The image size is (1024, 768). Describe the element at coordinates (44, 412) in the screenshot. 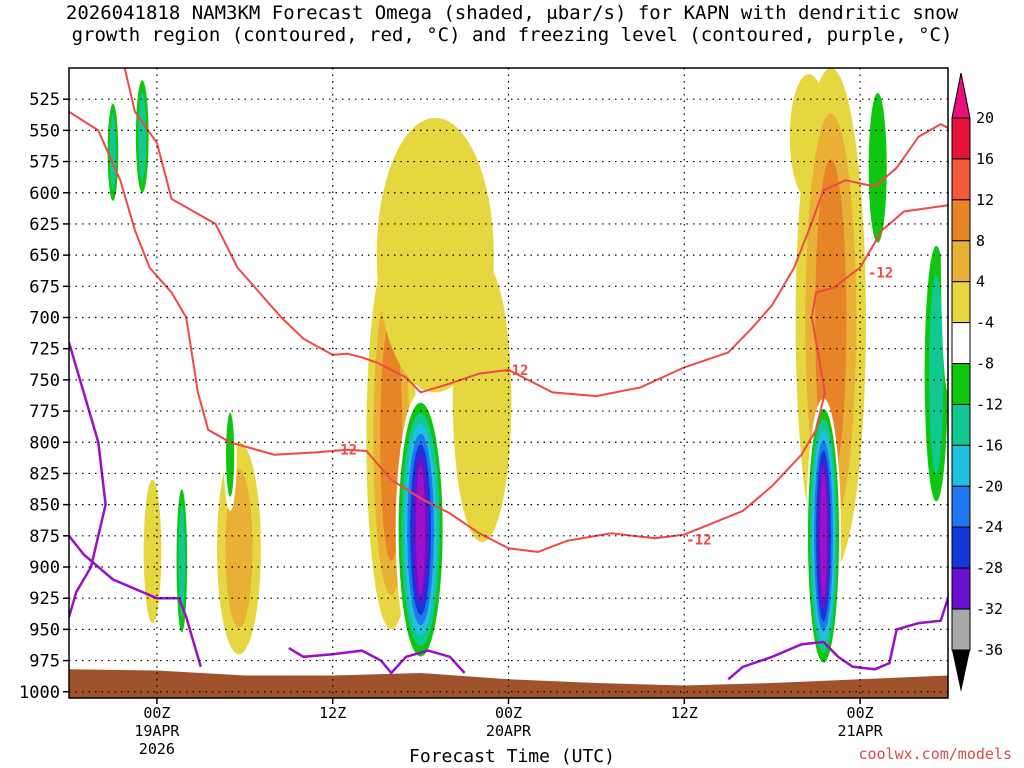

I see `y-tick-label-775: 775` at that location.